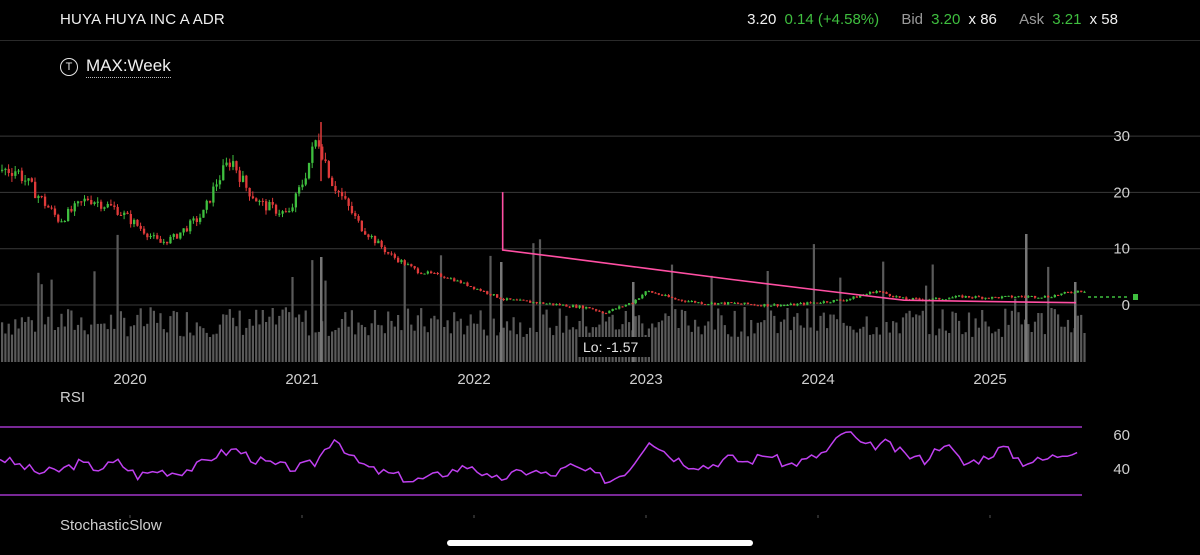 The image size is (1200, 555). I want to click on year-tick-2020: 2020, so click(129, 379).